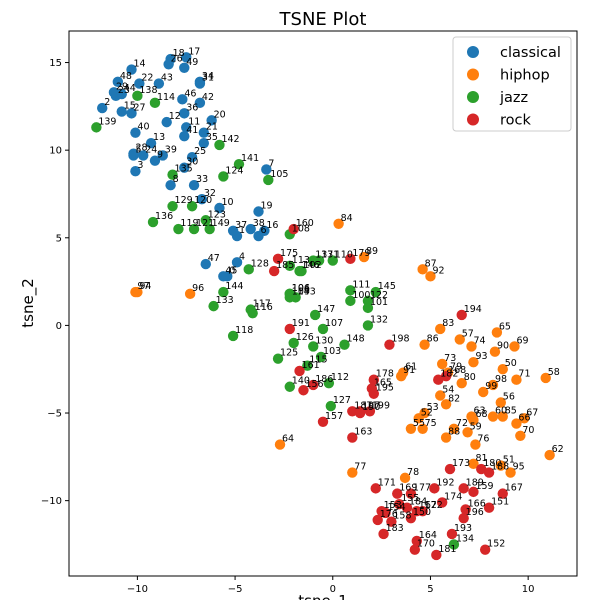 The height and width of the screenshot is (600, 600). I want to click on point-label: 128, so click(260, 263).